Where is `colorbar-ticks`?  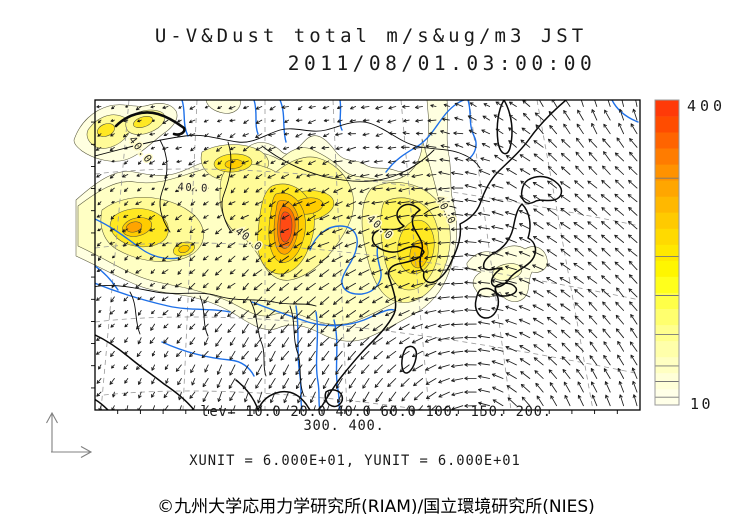 colorbar-ticks is located at coordinates (667, 287).